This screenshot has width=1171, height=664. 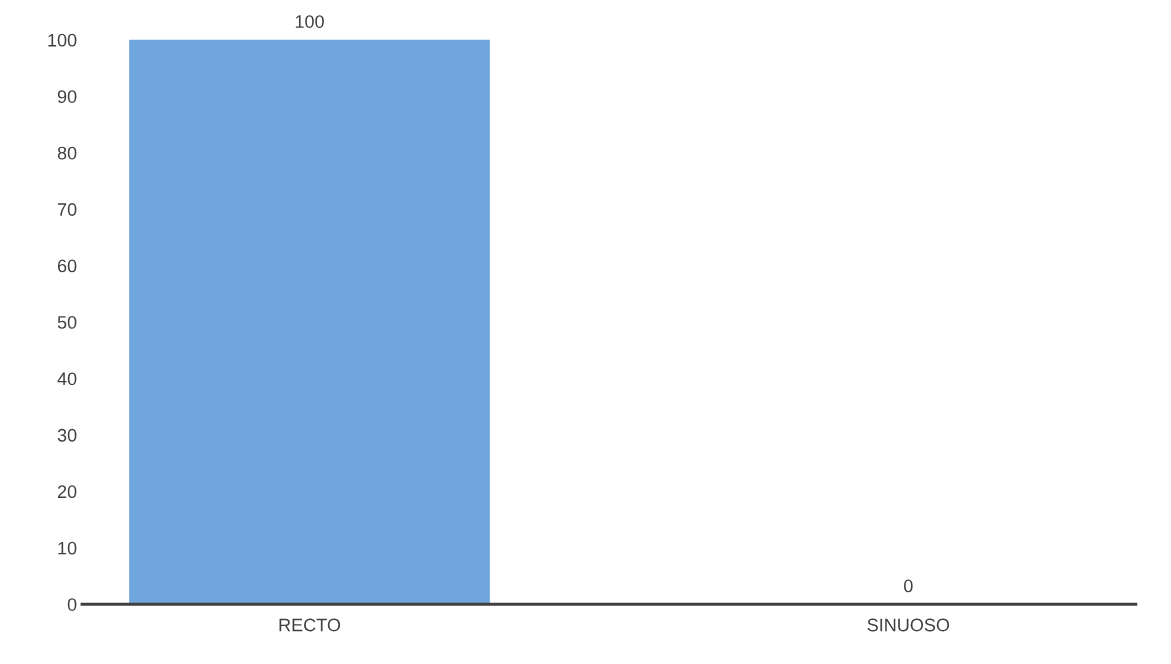 What do you see at coordinates (62, 40) in the screenshot?
I see `y-tick-label: 100` at bounding box center [62, 40].